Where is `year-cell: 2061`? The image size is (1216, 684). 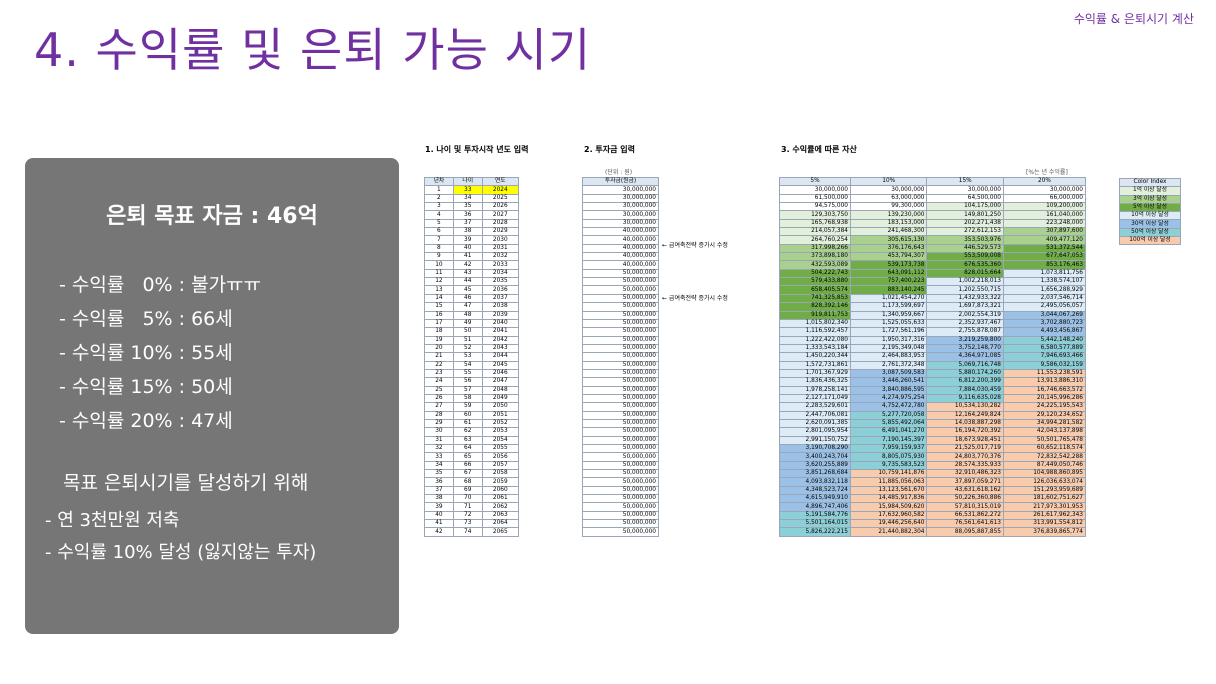
year-cell: 2061 is located at coordinates (500, 499).